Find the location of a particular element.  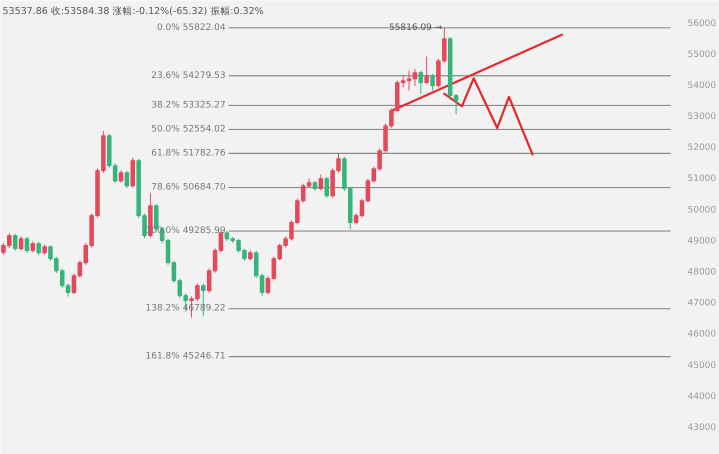

ref-line-label: 161.8% 45246.71 is located at coordinates (186, 357).